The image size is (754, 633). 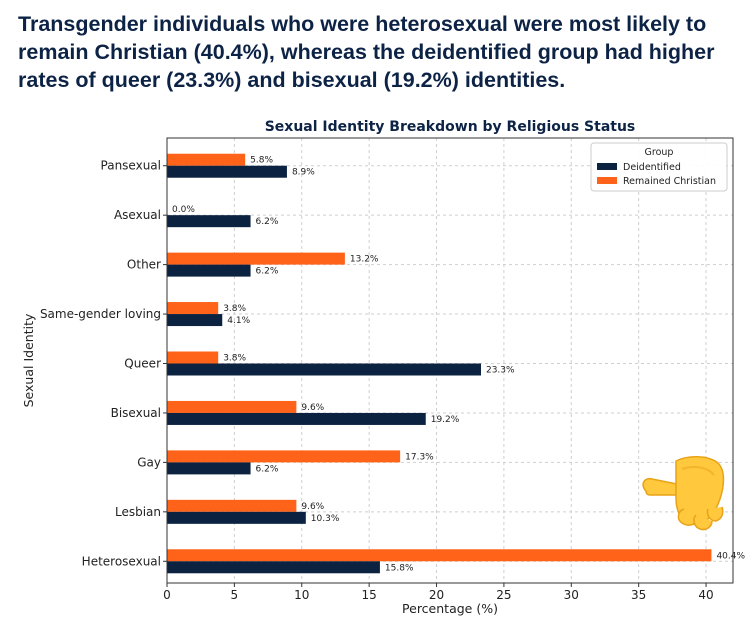 I want to click on legend-title: Group, so click(x=659, y=152).